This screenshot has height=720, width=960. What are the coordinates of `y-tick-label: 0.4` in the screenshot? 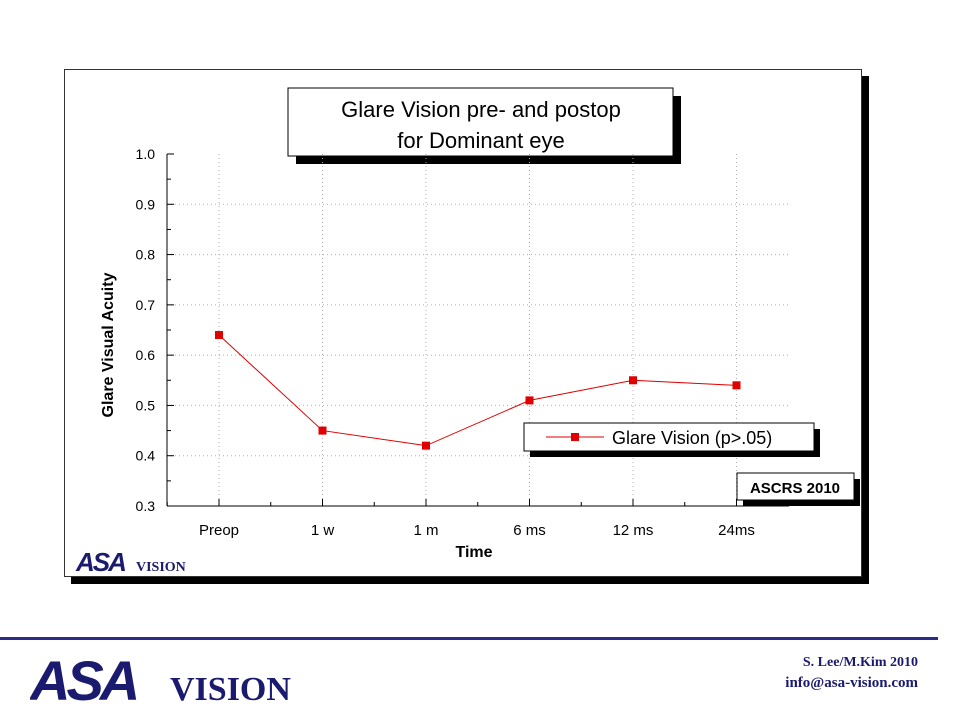 It's located at (146, 456).